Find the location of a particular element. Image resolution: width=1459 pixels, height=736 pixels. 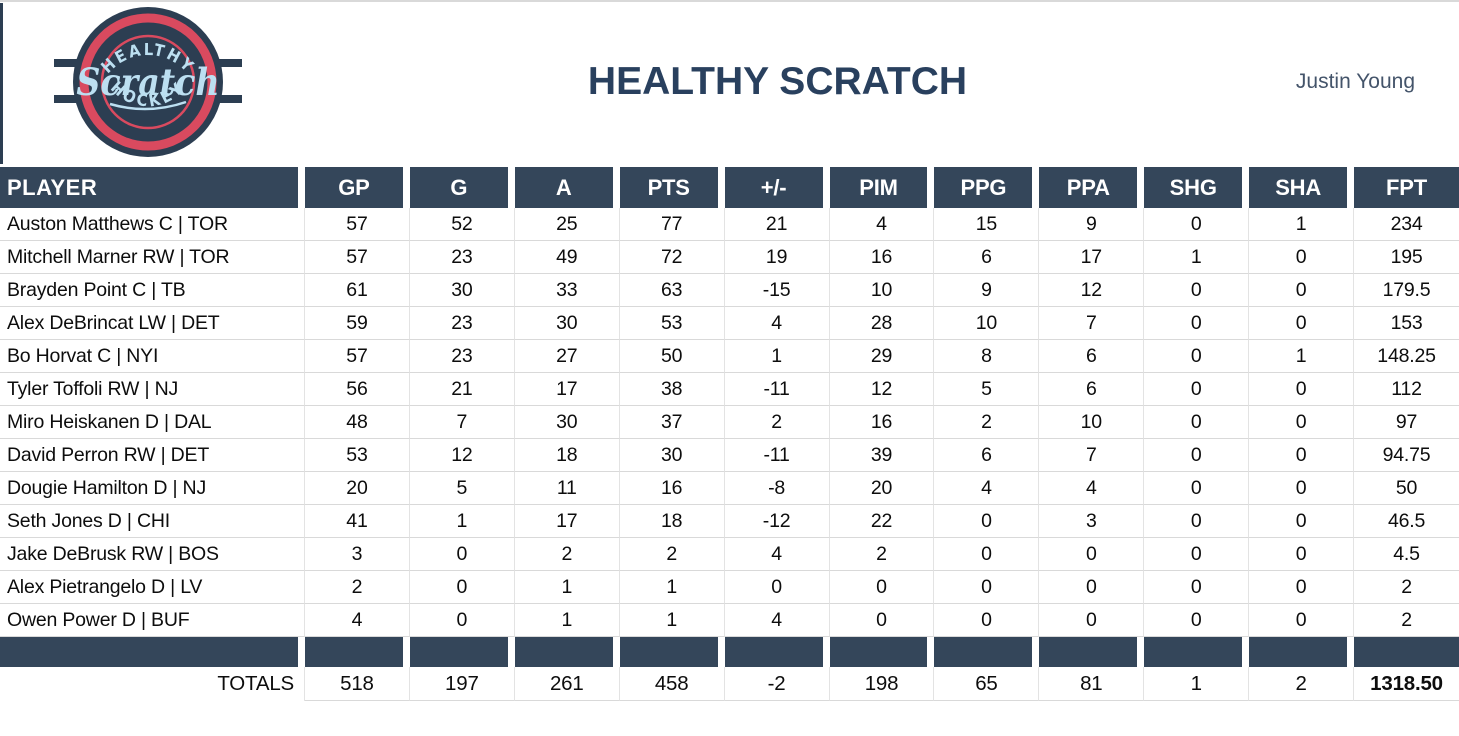

stat-cell-pts: 38 is located at coordinates (672, 389).